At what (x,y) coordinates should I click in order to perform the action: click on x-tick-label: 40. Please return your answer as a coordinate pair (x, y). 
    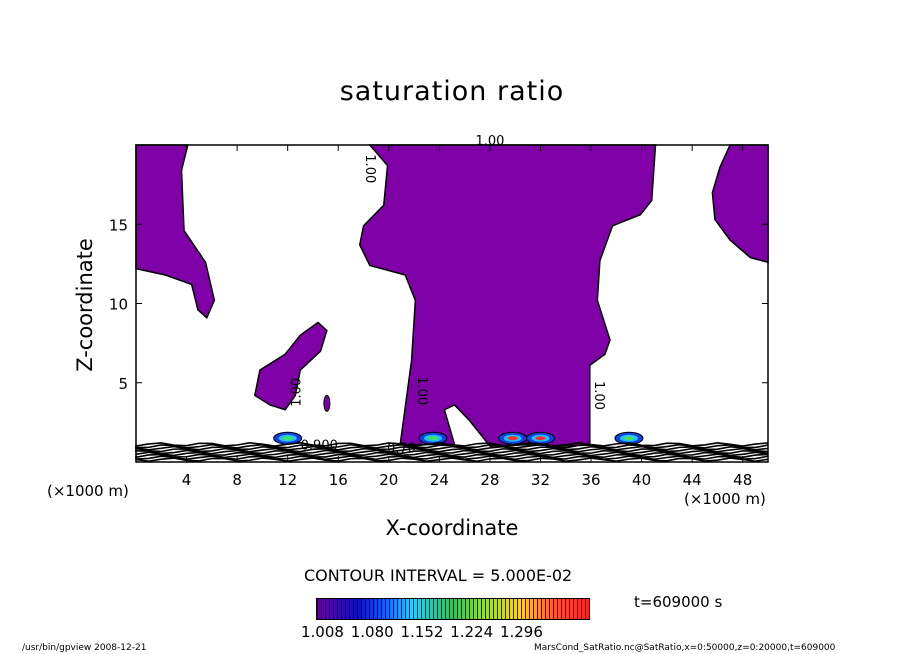
    Looking at the image, I should click on (641, 480).